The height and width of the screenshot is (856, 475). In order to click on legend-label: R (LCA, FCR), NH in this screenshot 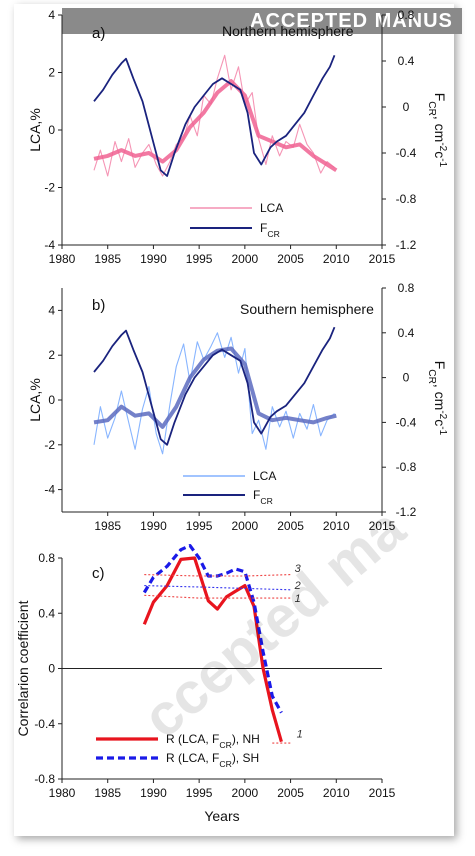, I will do `click(213, 741)`.